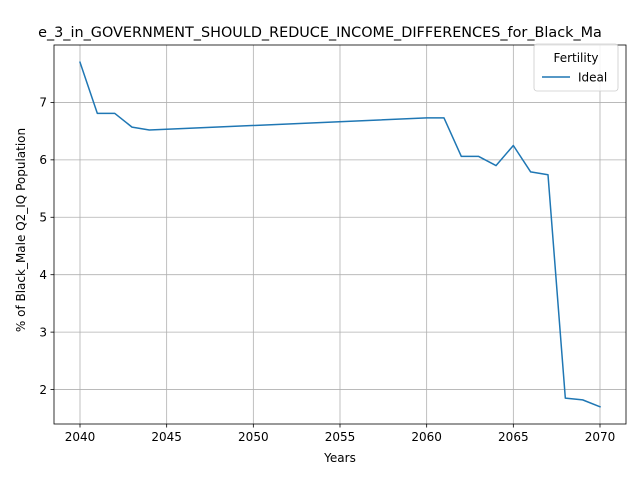  I want to click on y-tick-label: 4, so click(43, 275).